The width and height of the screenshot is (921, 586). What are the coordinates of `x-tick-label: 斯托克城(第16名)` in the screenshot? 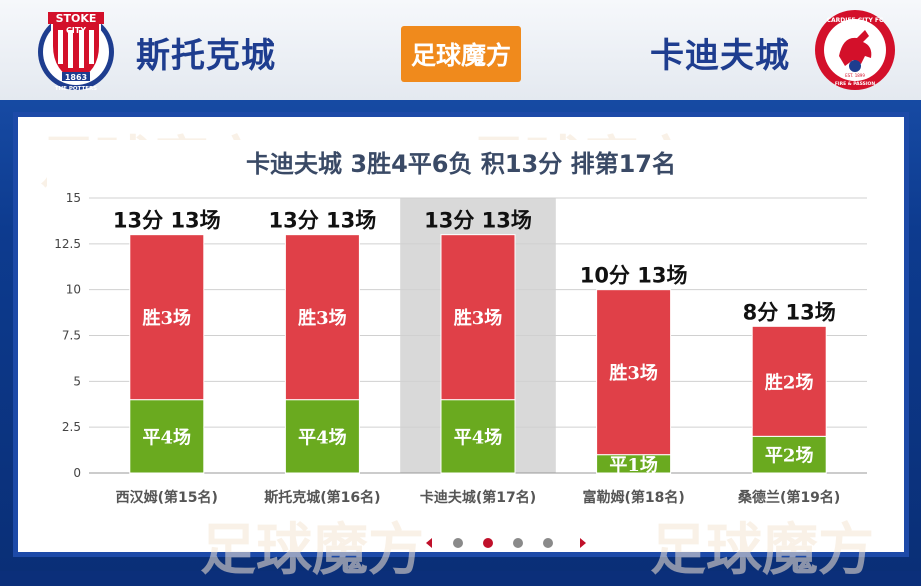 It's located at (322, 497).